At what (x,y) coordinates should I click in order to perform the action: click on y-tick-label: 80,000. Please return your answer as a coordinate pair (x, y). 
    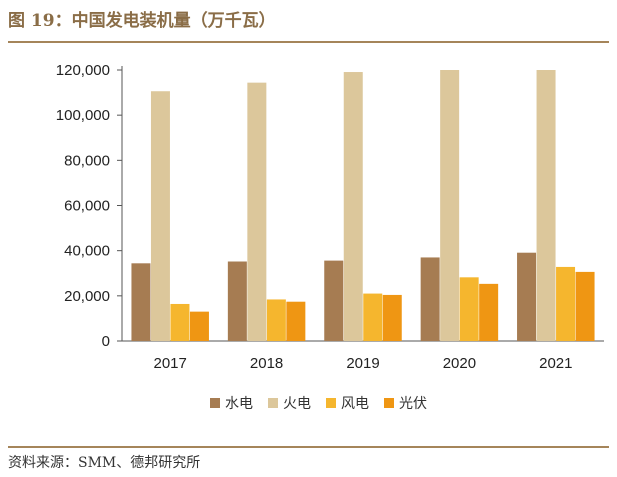
    Looking at the image, I should click on (87, 160).